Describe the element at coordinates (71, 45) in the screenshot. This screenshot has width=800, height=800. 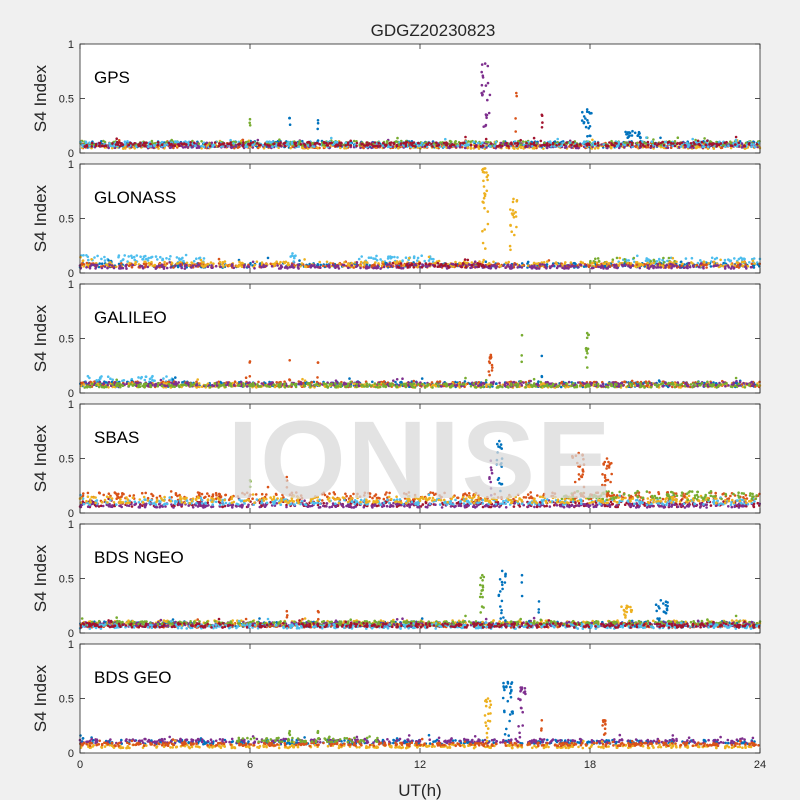
I see `y-tick-label: 1` at that location.